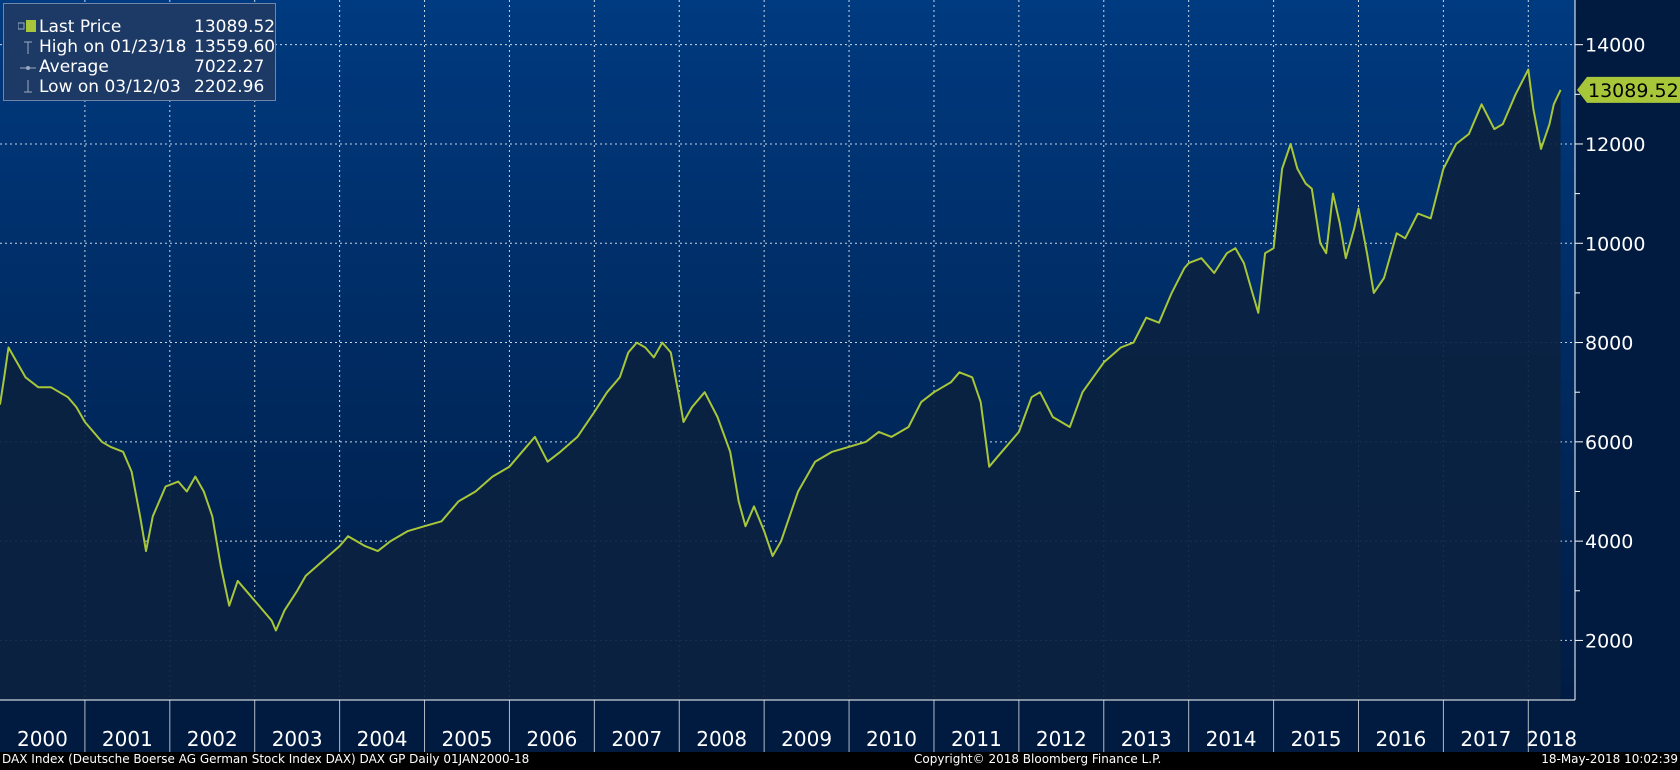  I want to click on x-tick-label: 2006, so click(551, 739).